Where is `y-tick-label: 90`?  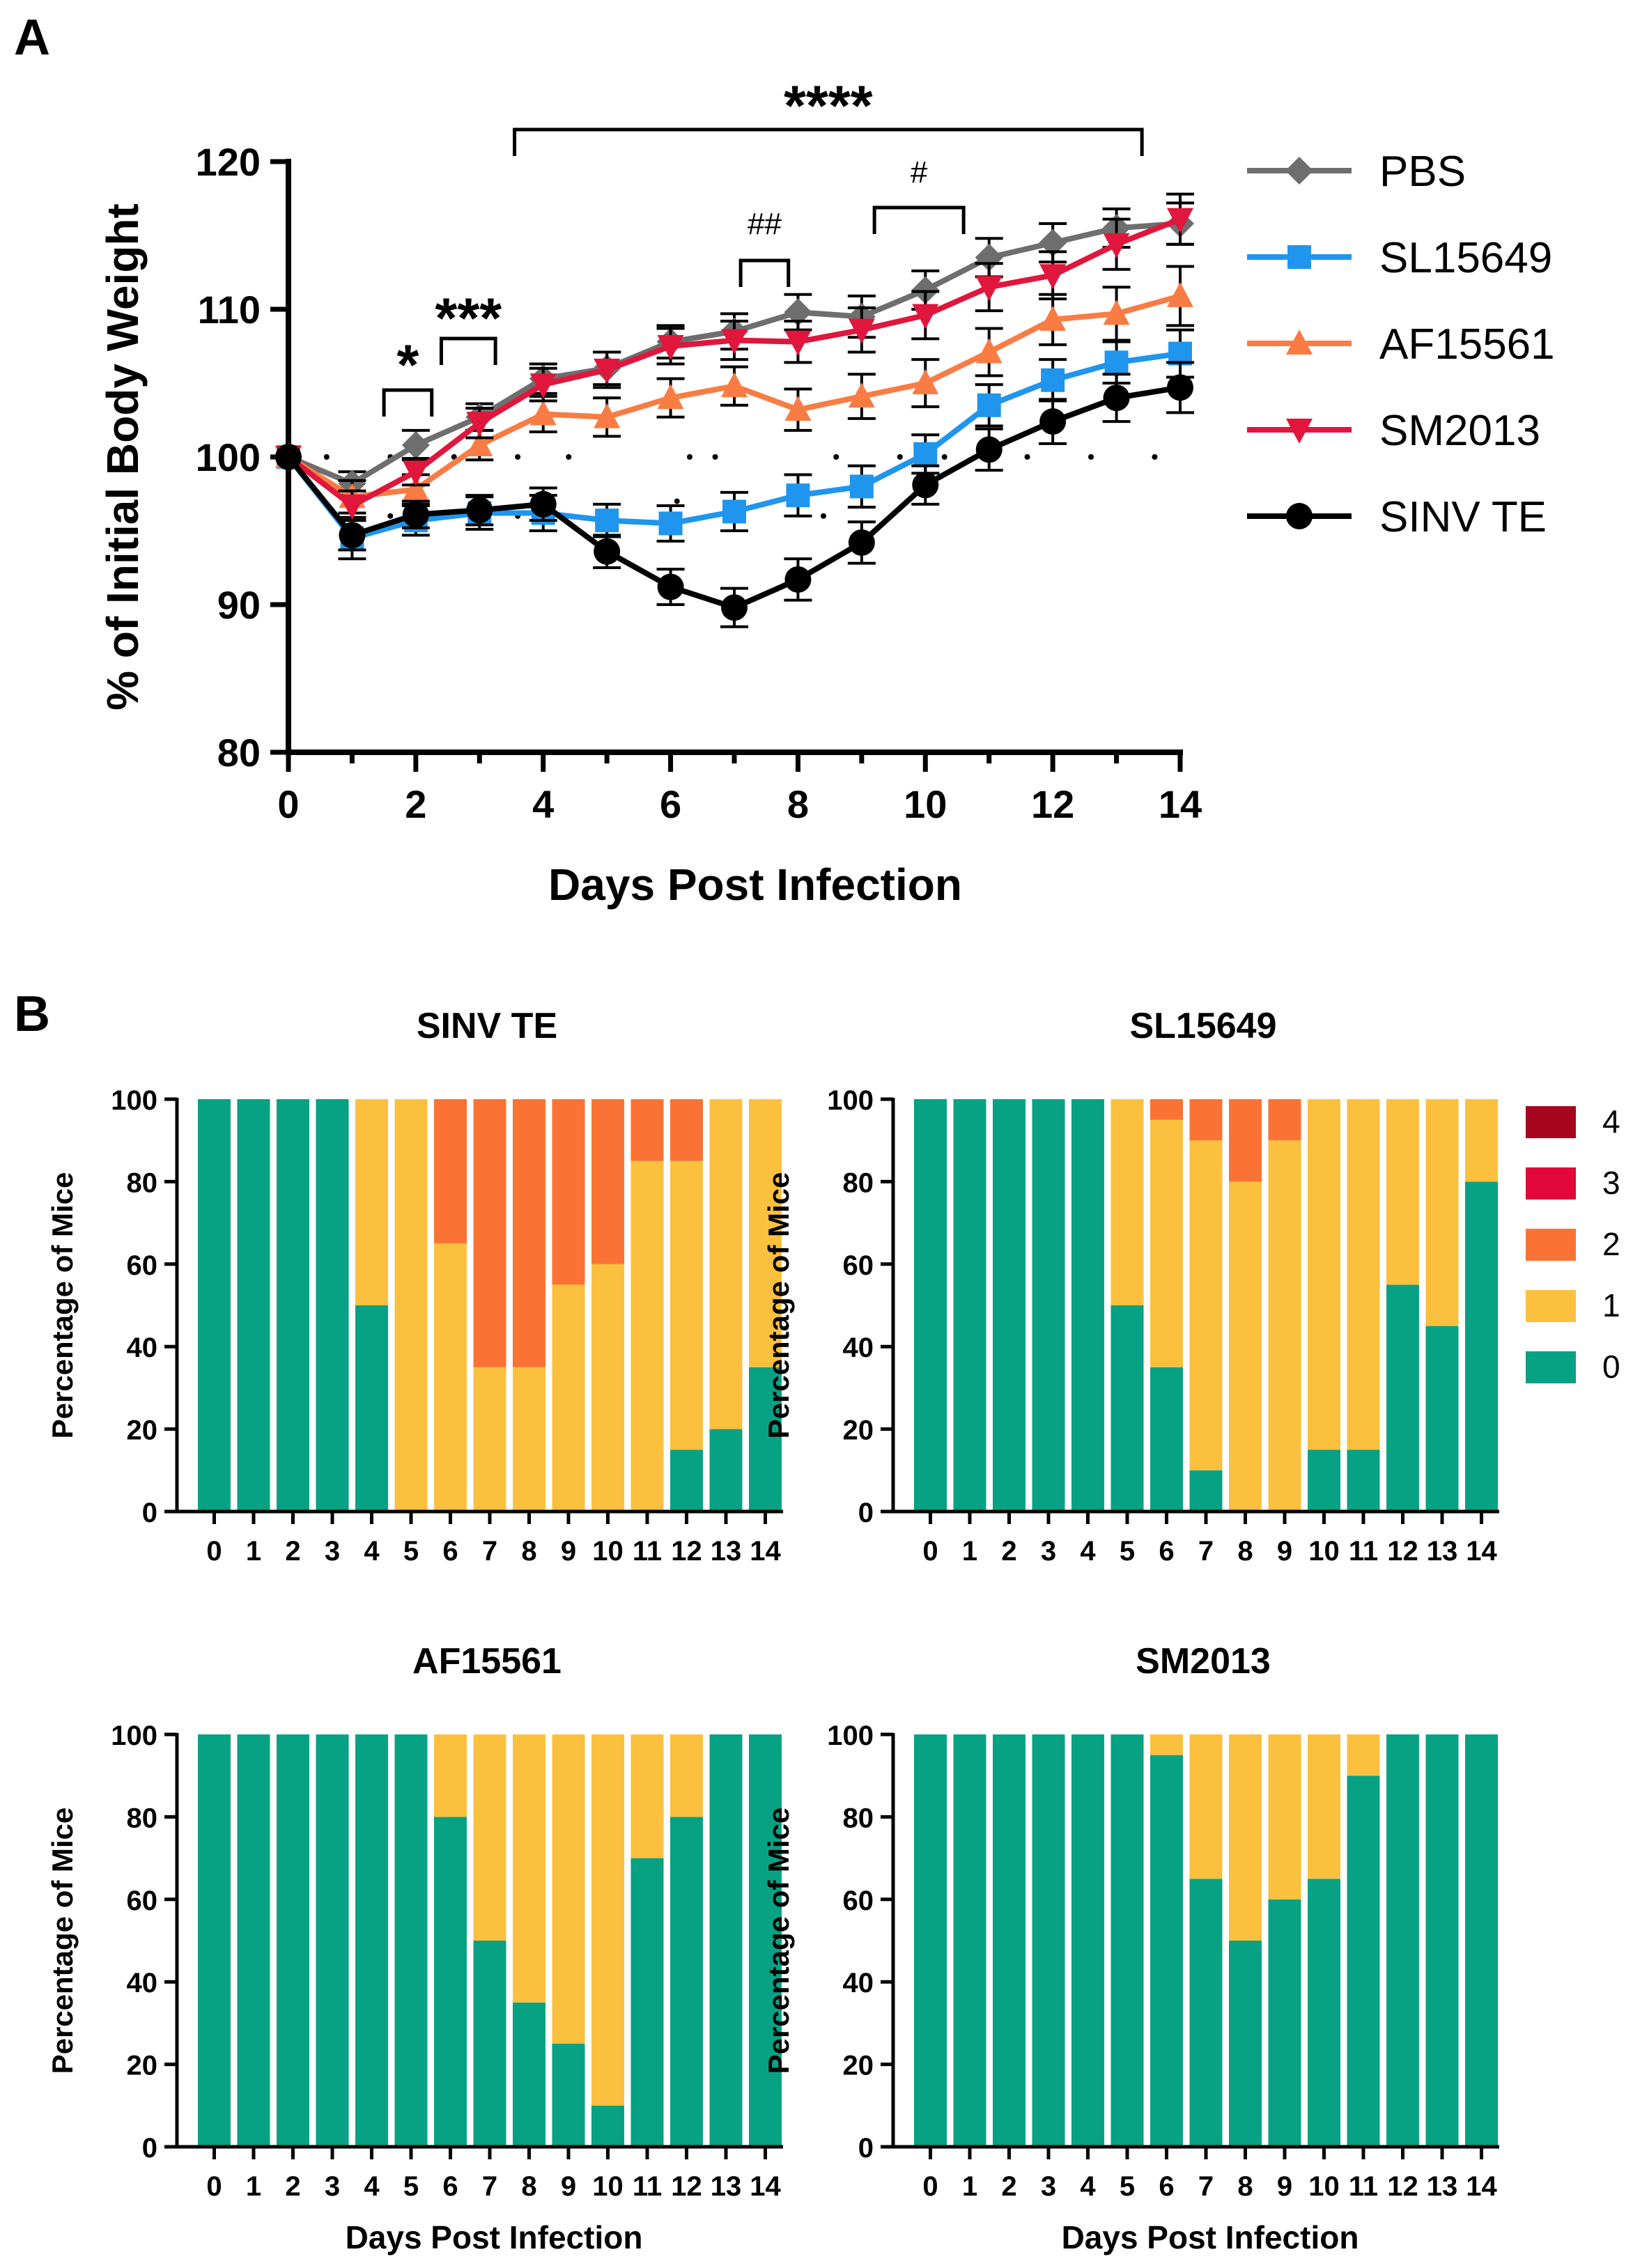
y-tick-label: 90 is located at coordinates (239, 605).